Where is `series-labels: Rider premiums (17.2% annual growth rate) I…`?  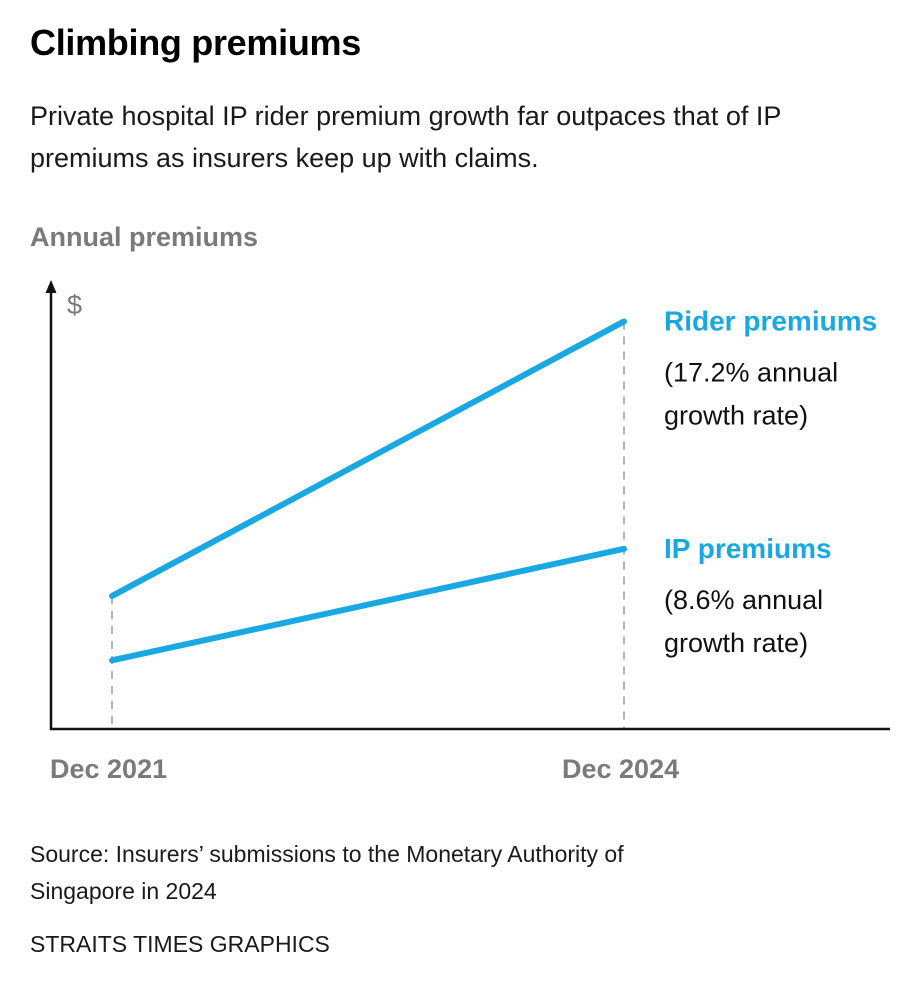
series-labels: Rider premiums (17.2% annual growth rate) I… is located at coordinates (770, 481).